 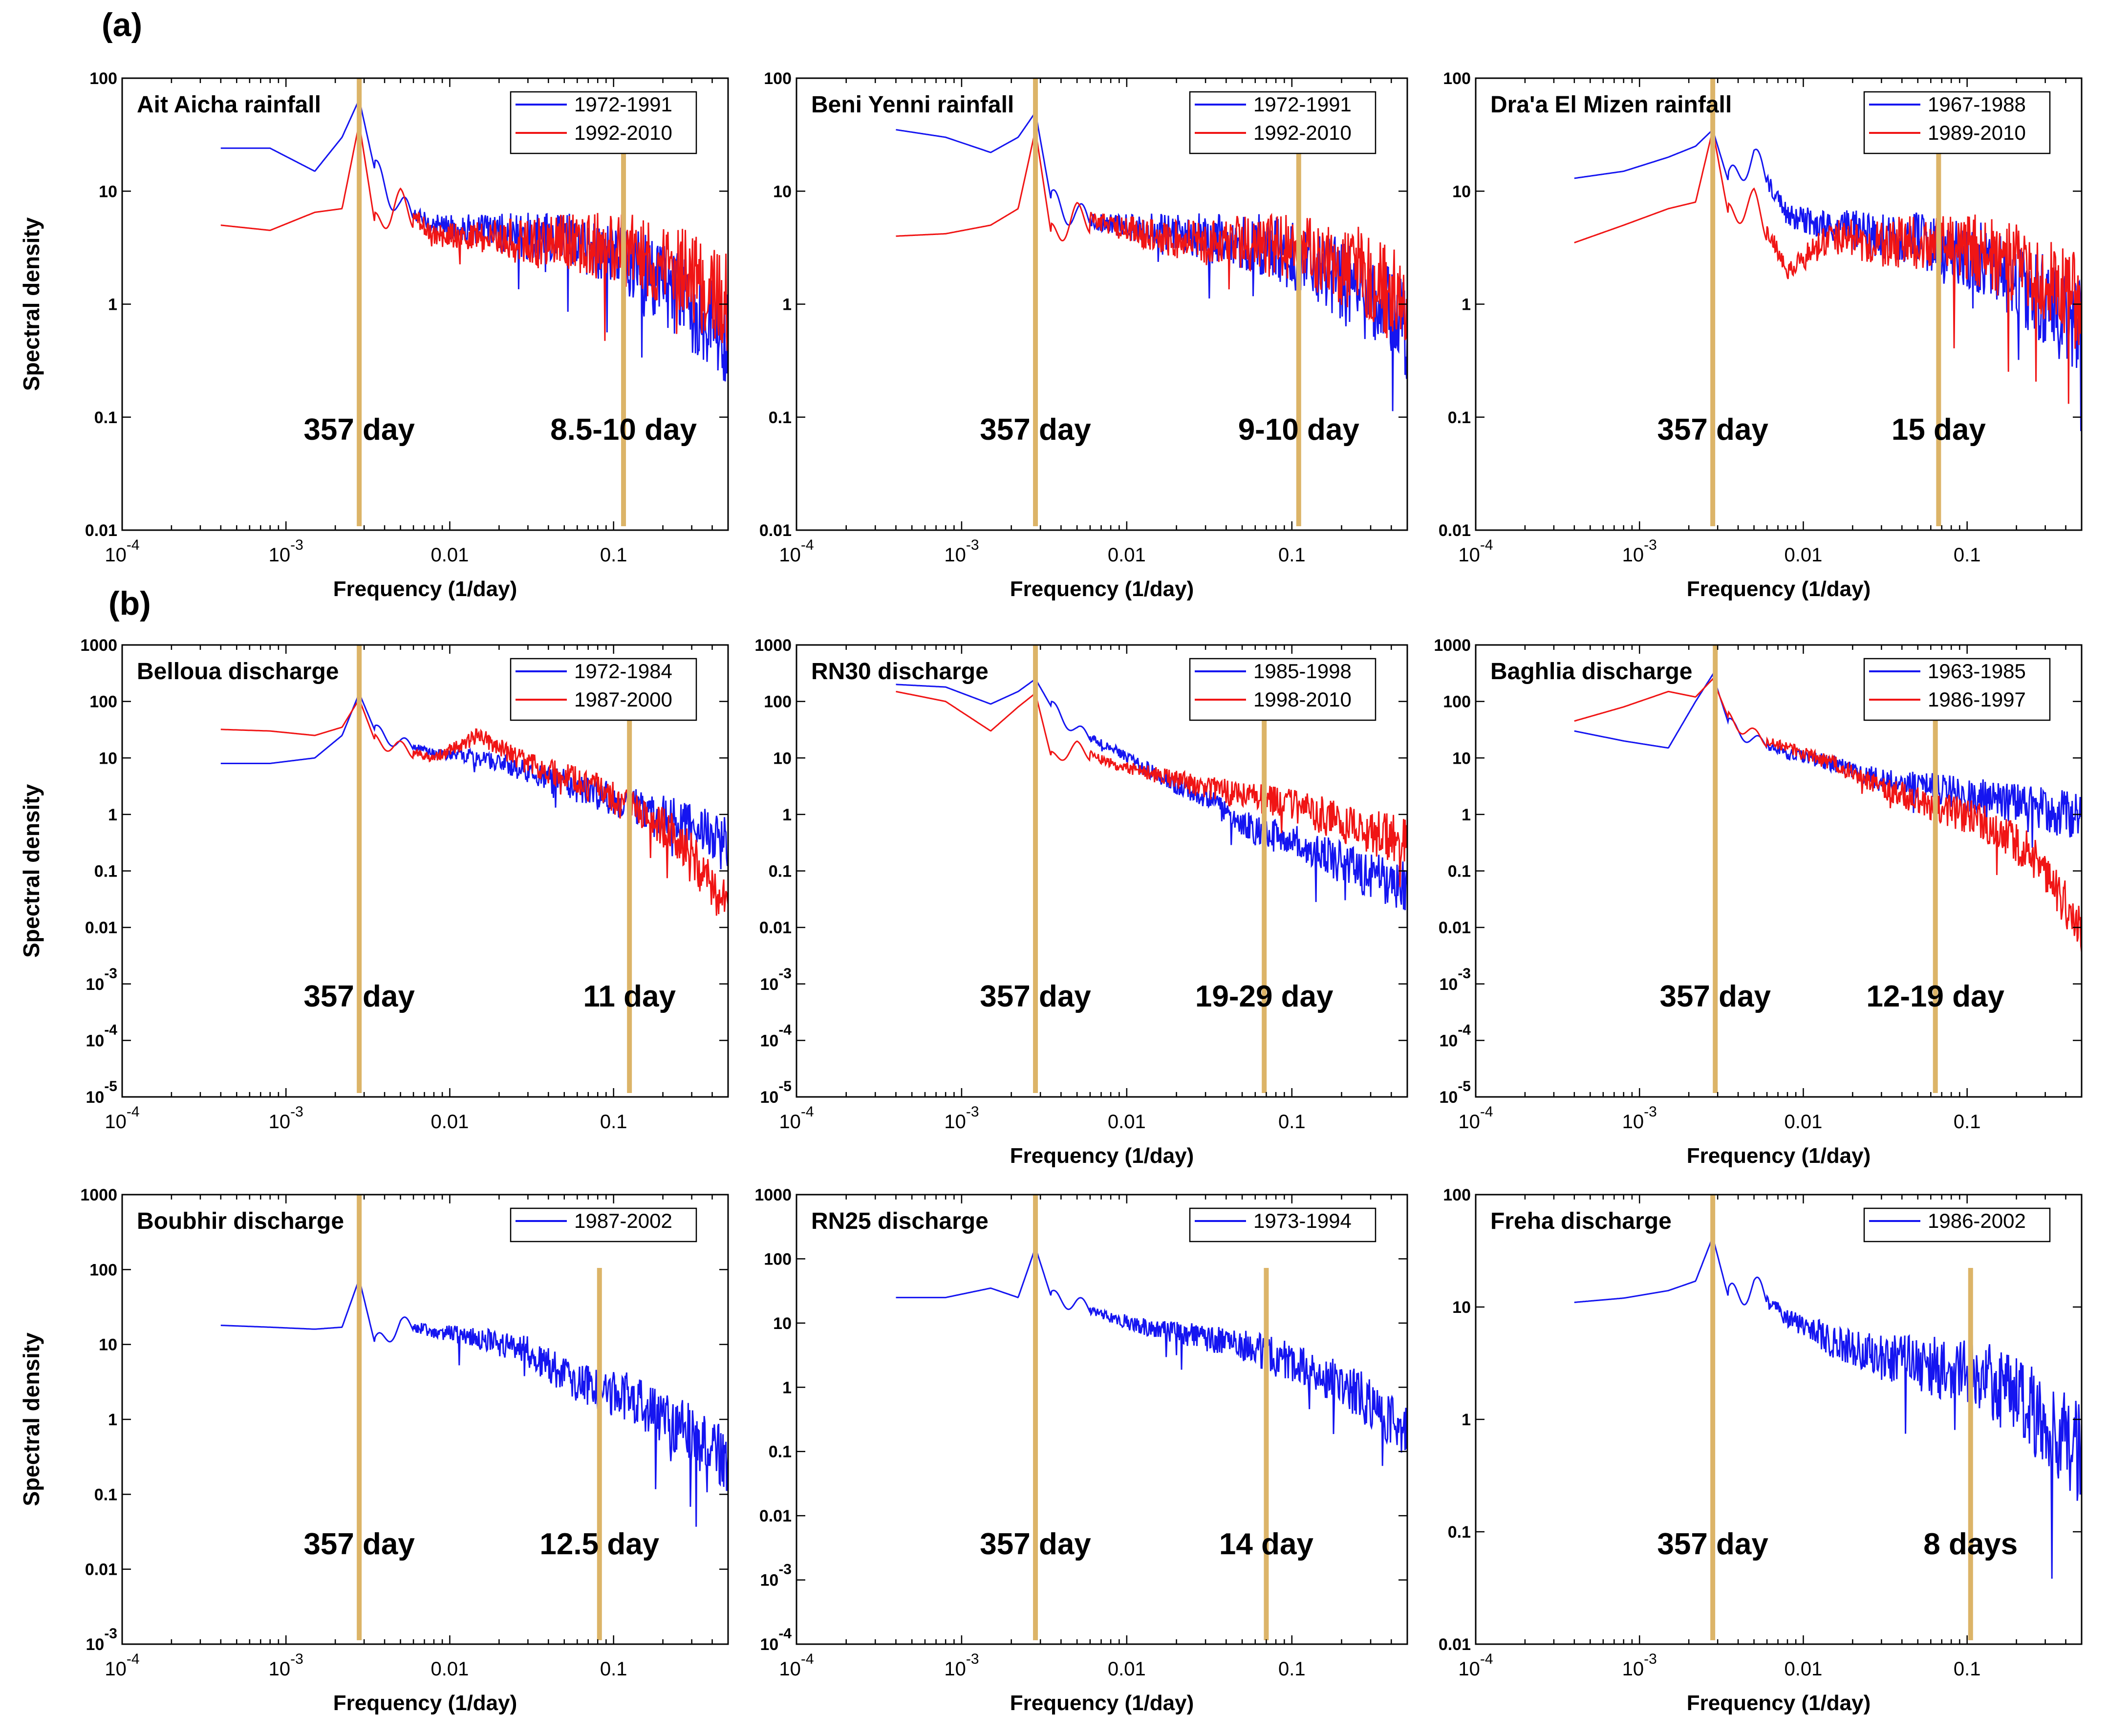 What do you see at coordinates (623, 671) in the screenshot?
I see `legend-entry: 1972-1984` at bounding box center [623, 671].